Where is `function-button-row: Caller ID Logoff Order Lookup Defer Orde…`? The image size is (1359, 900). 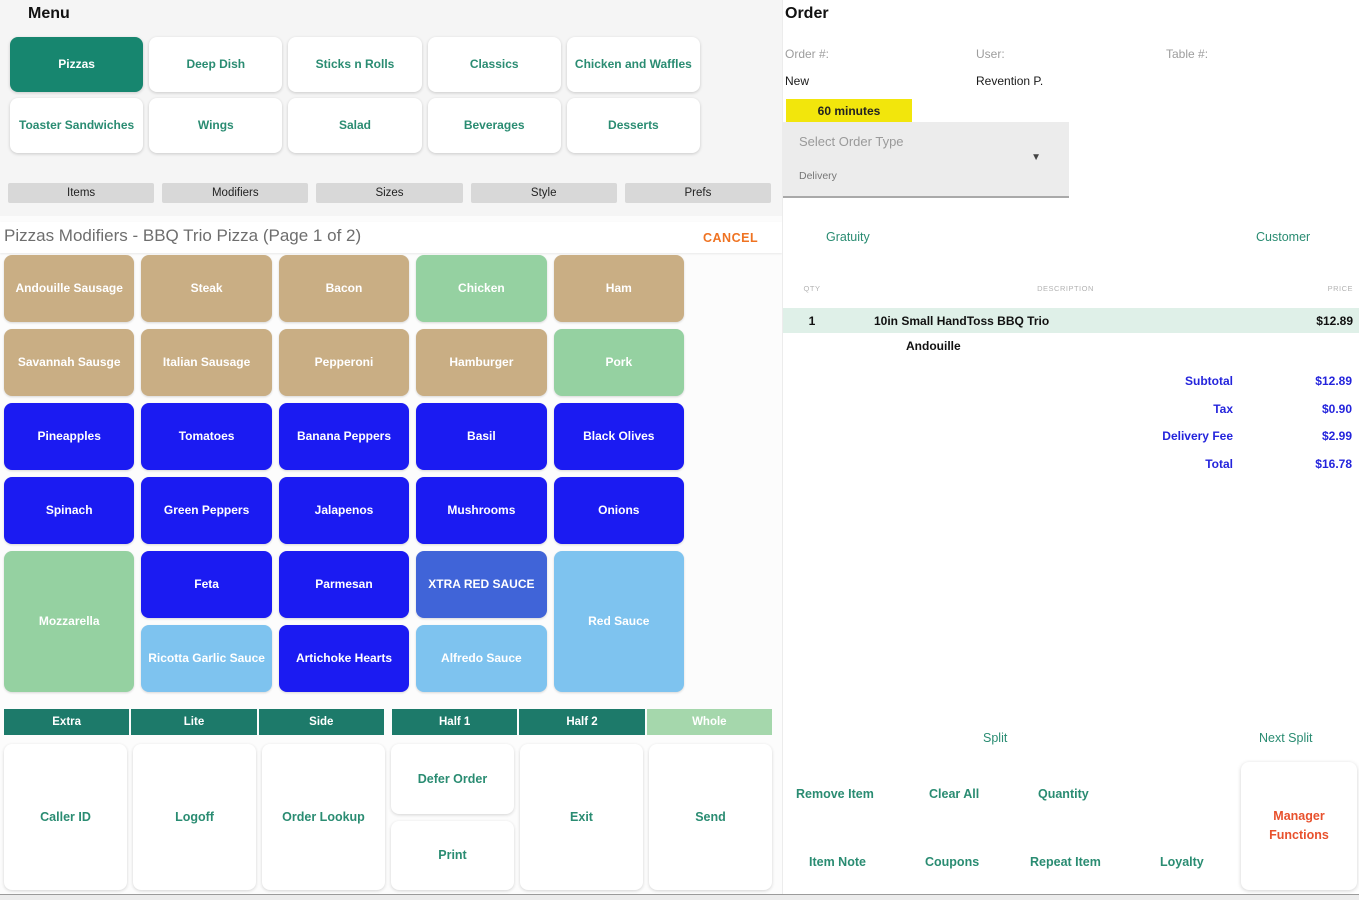 function-button-row: Caller ID Logoff Order Lookup Defer Orde… is located at coordinates (388, 817).